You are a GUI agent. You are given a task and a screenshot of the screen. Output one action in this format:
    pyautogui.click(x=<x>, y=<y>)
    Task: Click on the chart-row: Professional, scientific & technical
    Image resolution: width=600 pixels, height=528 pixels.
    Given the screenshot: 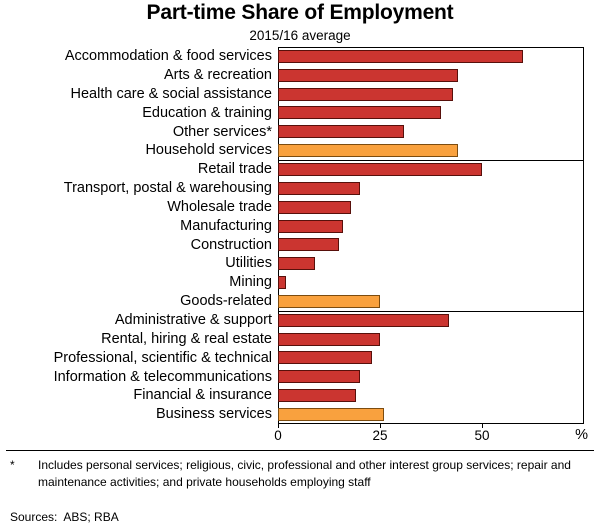 What is the action you would take?
    pyautogui.click(x=295, y=358)
    